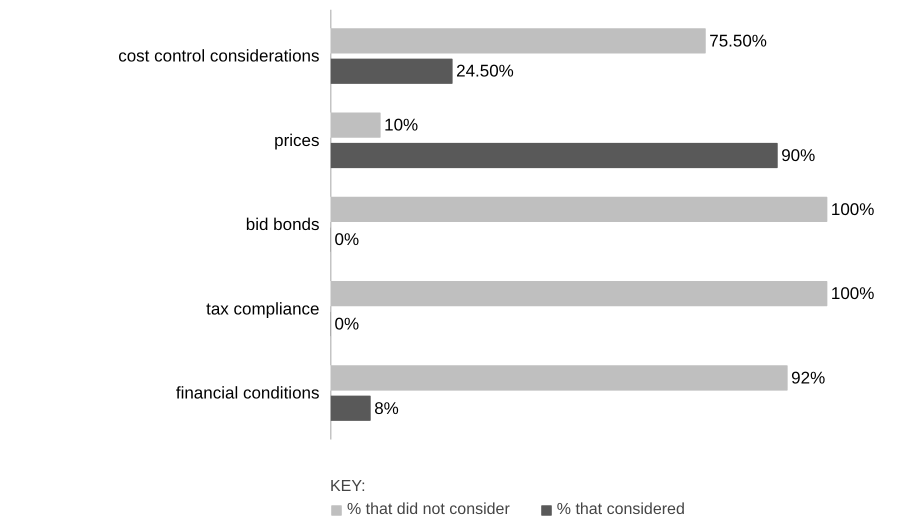  Describe the element at coordinates (348, 487) in the screenshot. I see `legend-title: KEY:` at that location.